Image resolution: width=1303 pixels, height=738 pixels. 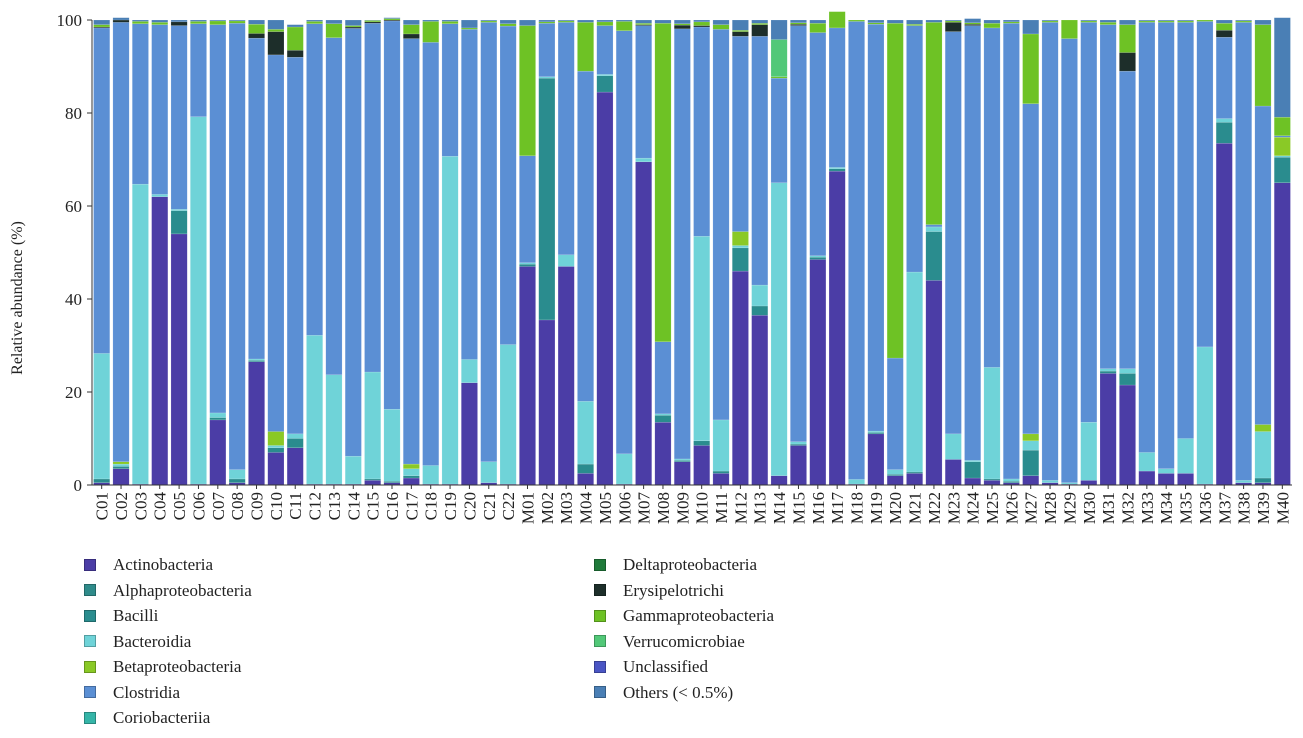 What do you see at coordinates (1282, 169) in the screenshot?
I see `bar-segment-M40-bacilli` at bounding box center [1282, 169].